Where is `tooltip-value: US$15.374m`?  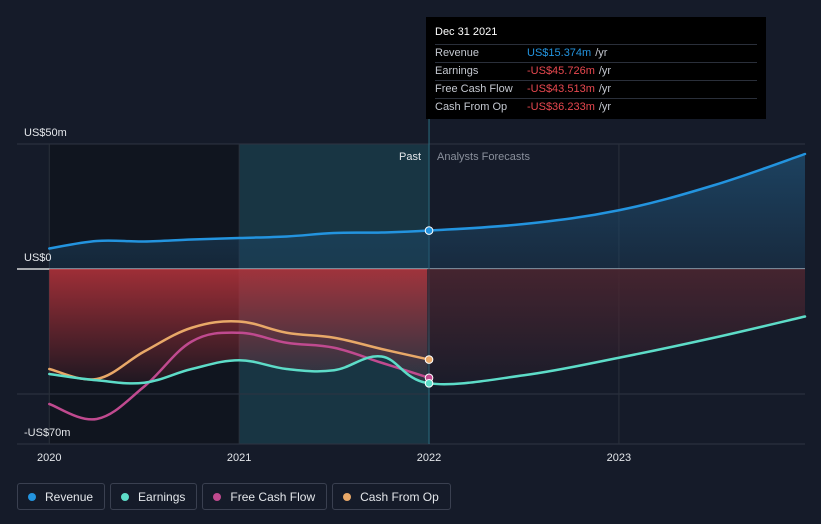 tooltip-value: US$15.374m is located at coordinates (559, 53).